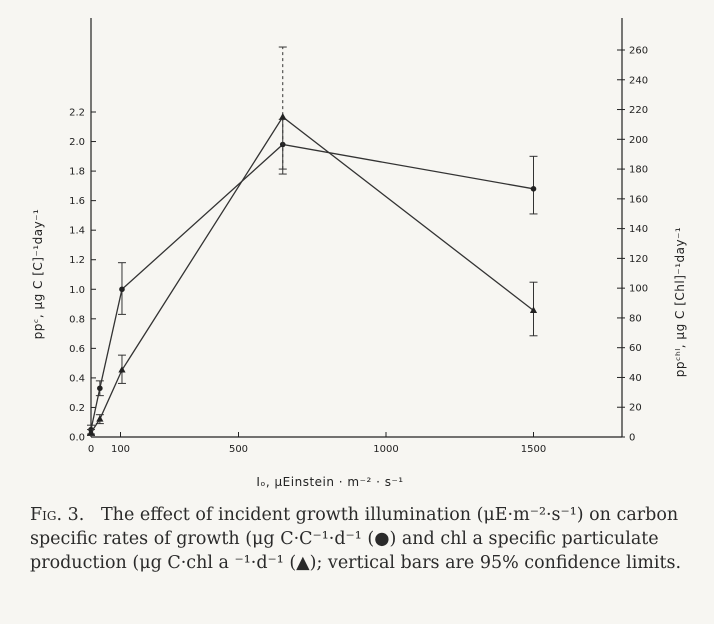 This screenshot has height=624, width=714. What do you see at coordinates (635, 348) in the screenshot?
I see `right-y-tick-label: 60` at bounding box center [635, 348].